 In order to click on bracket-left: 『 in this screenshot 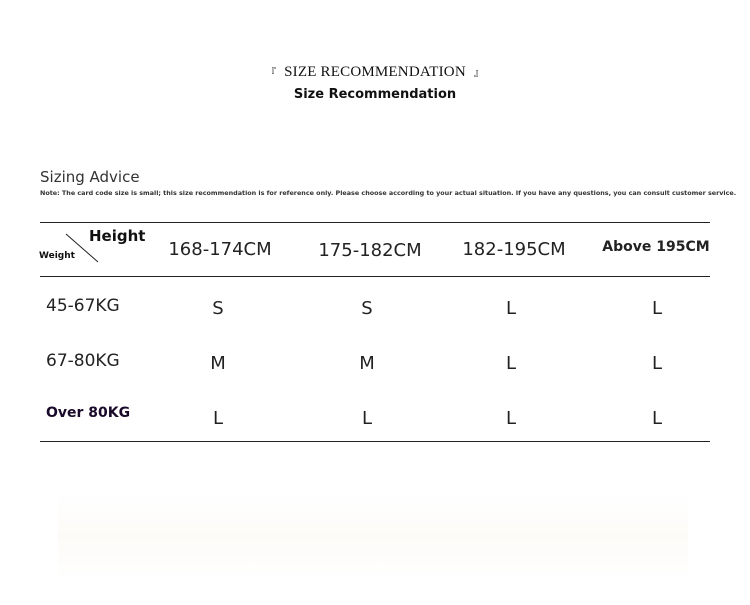, I will do `click(271, 73)`.